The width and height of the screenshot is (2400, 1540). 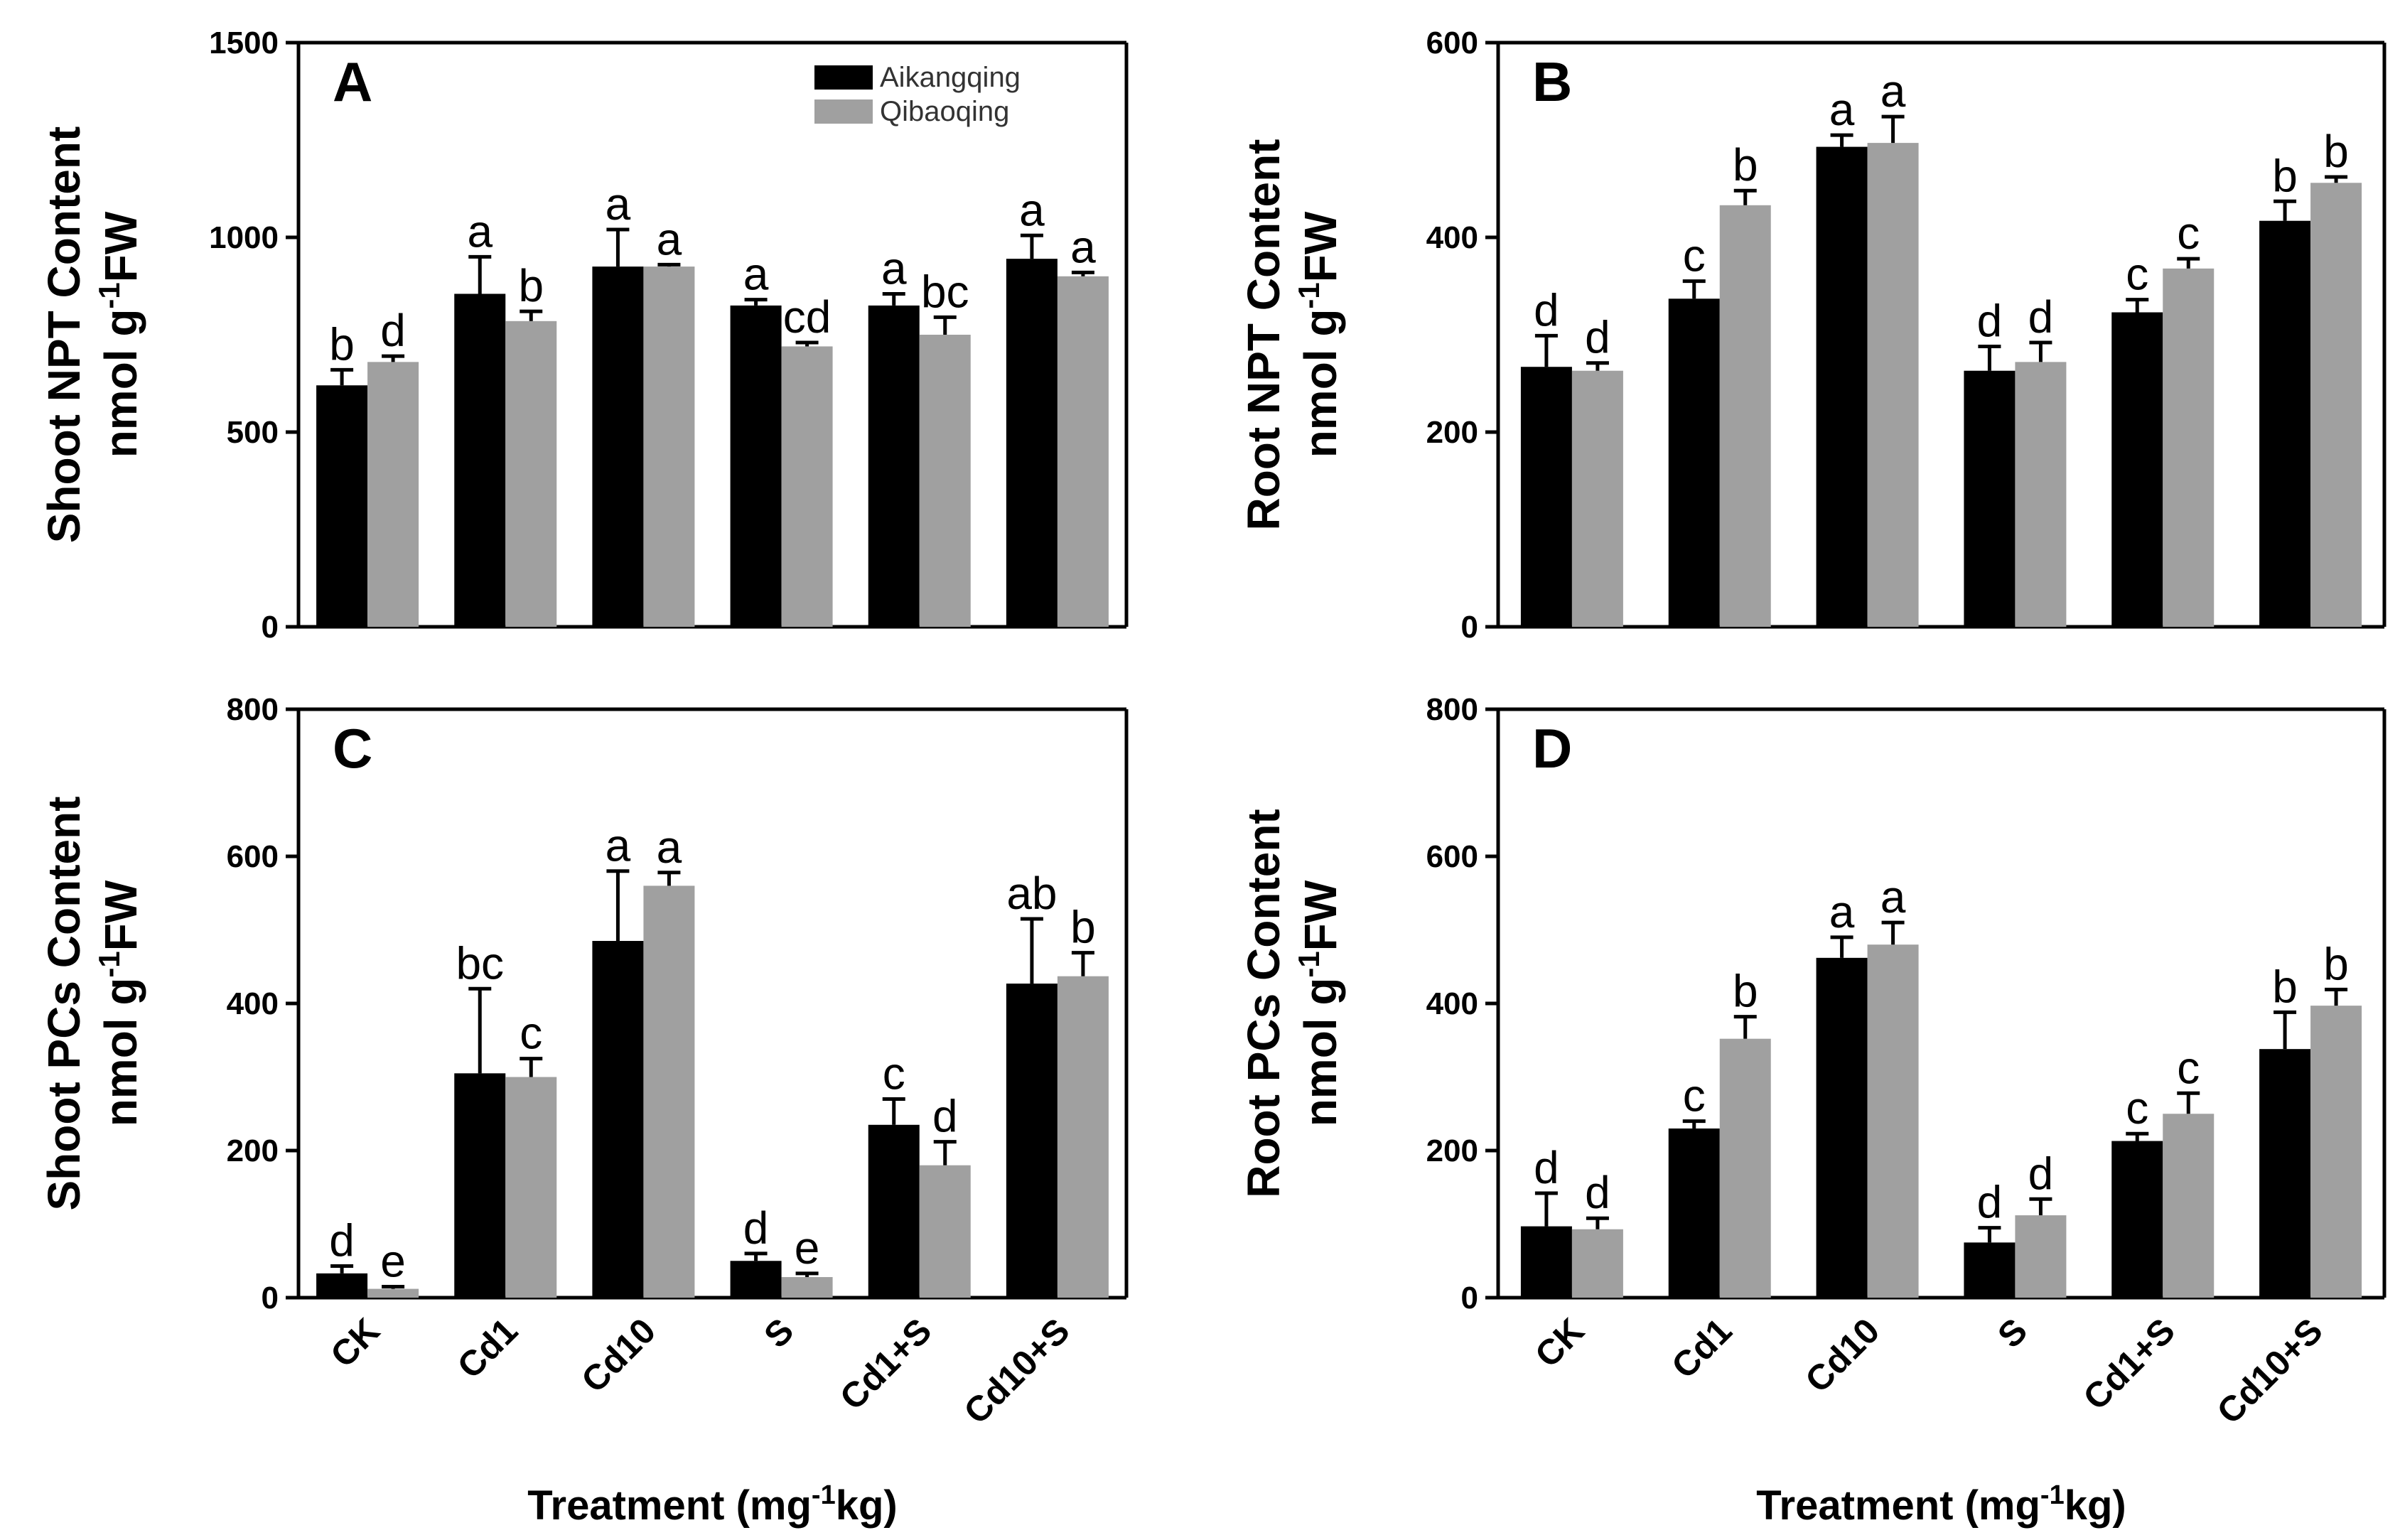 I want to click on panel-letter: B, so click(x=1552, y=82).